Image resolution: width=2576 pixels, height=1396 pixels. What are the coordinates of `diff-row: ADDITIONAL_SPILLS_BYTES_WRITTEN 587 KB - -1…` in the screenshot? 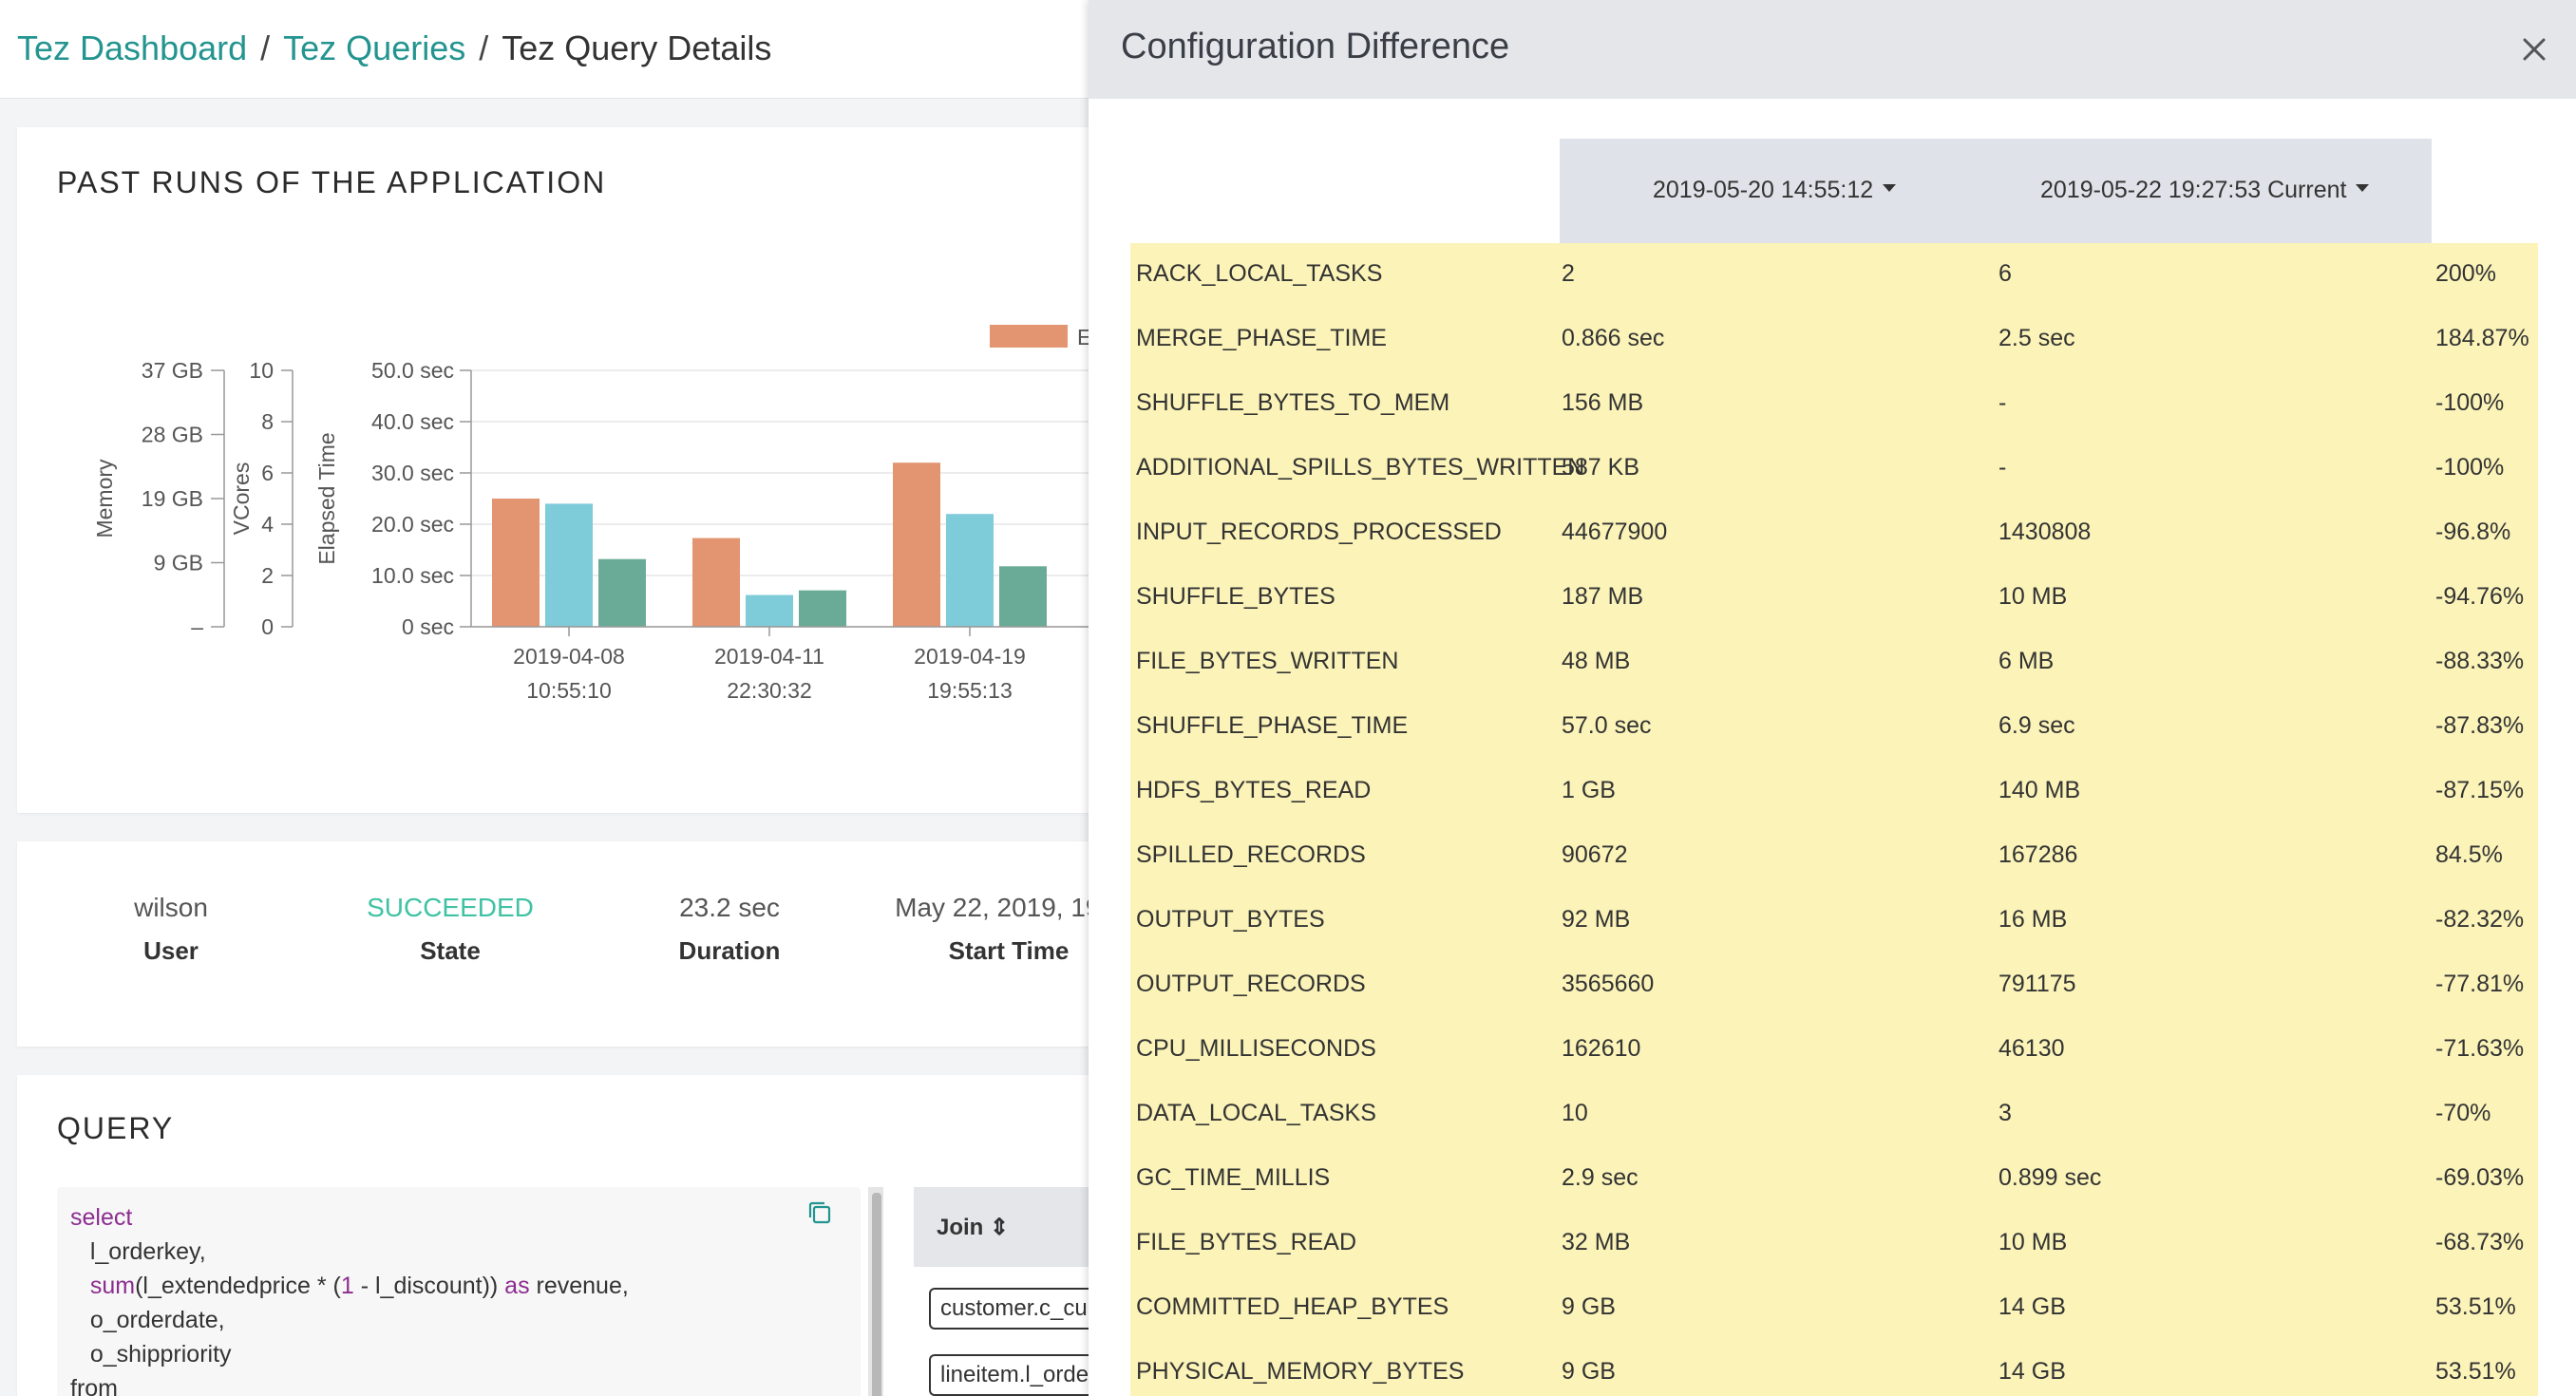 It's located at (1834, 469).